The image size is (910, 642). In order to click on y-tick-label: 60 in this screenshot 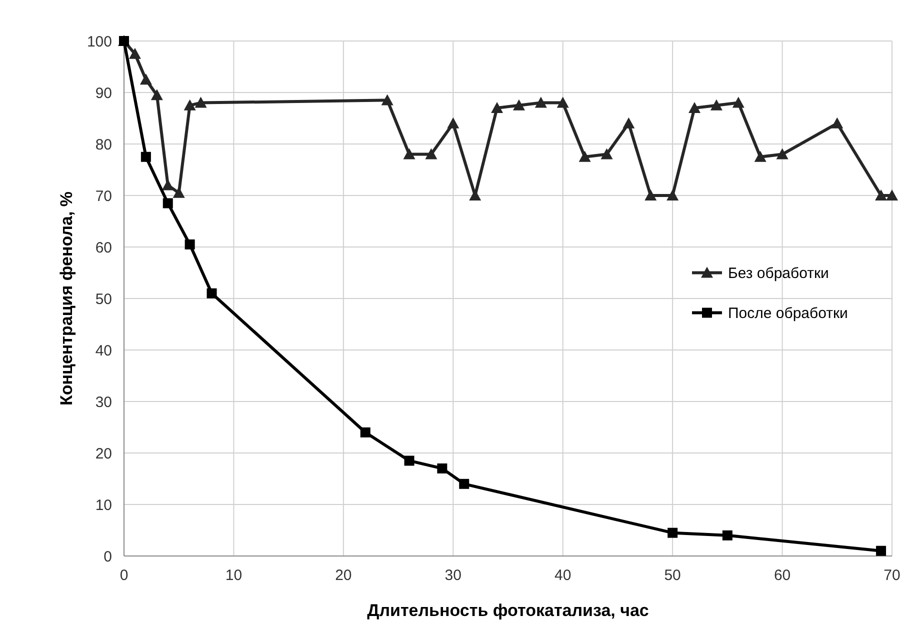, I will do `click(103, 247)`.